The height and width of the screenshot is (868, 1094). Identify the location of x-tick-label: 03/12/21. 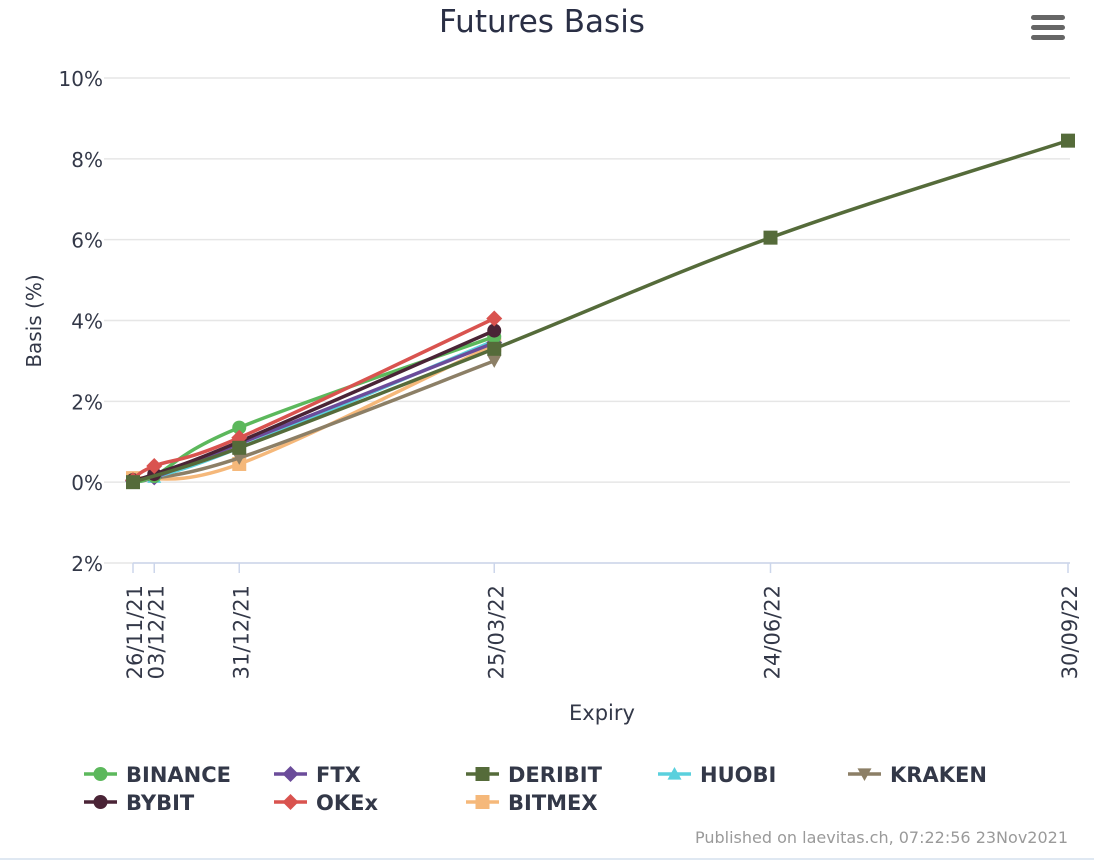
(156, 632).